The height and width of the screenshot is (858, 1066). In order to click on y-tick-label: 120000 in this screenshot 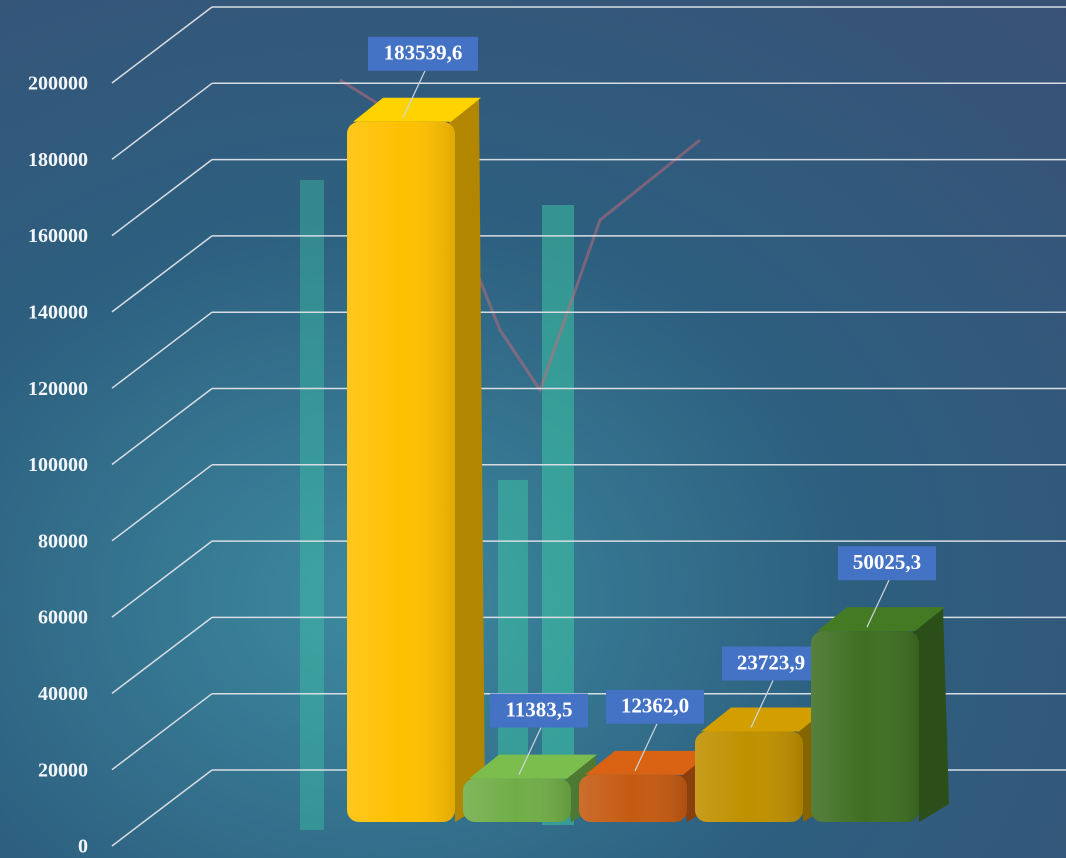, I will do `click(58, 389)`.